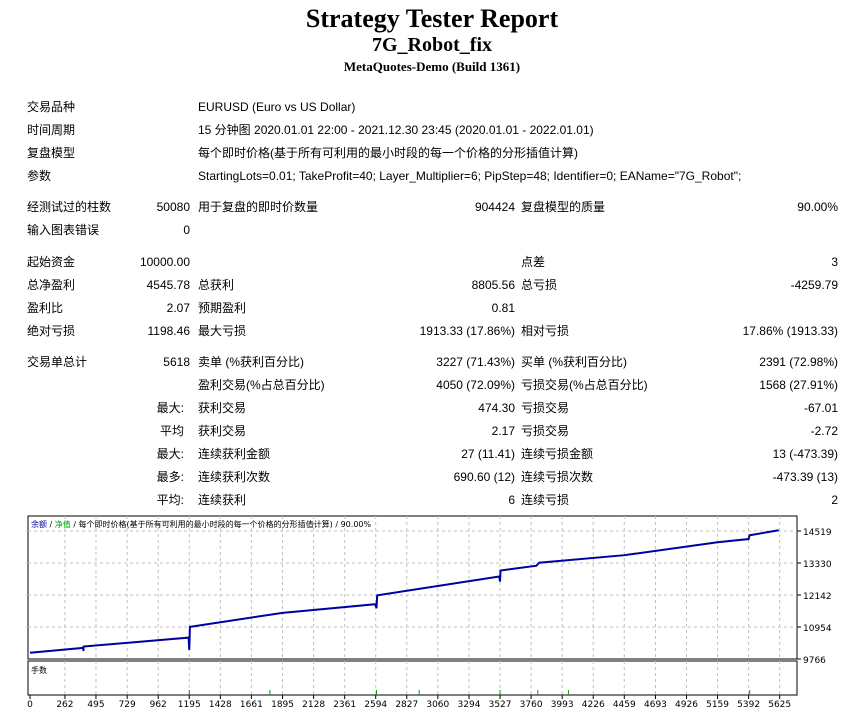 The height and width of the screenshot is (713, 848). Describe the element at coordinates (39, 524) in the screenshot. I see `legend-balance: 余额` at that location.